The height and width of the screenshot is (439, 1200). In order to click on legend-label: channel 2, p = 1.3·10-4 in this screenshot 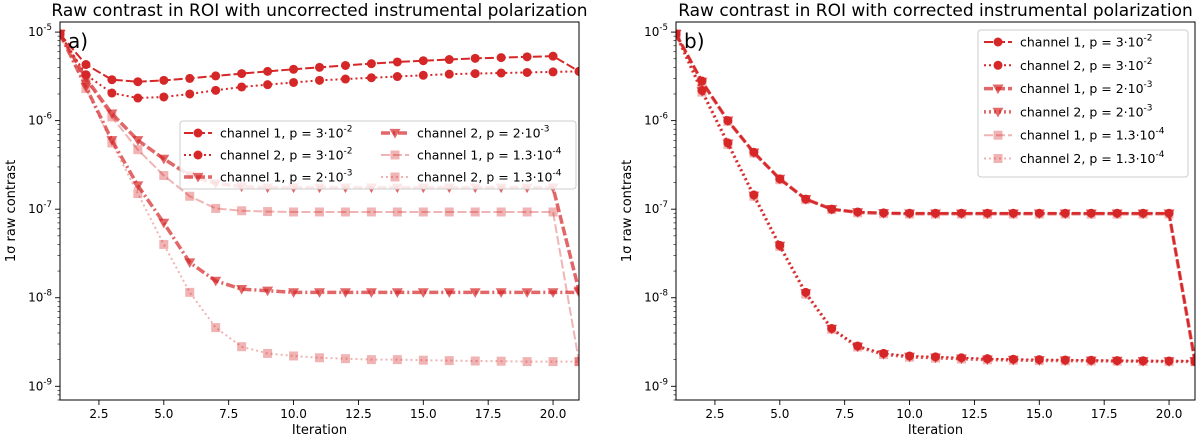, I will do `click(1092, 158)`.